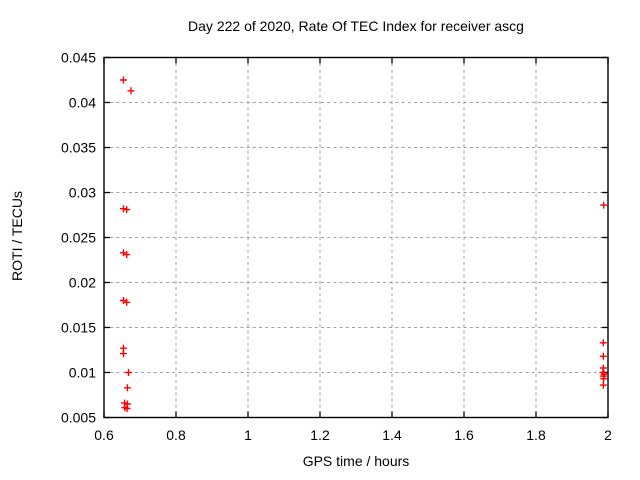 The image size is (640, 480). Describe the element at coordinates (78, 238) in the screenshot. I see `y-tick-label: 0.025` at that location.